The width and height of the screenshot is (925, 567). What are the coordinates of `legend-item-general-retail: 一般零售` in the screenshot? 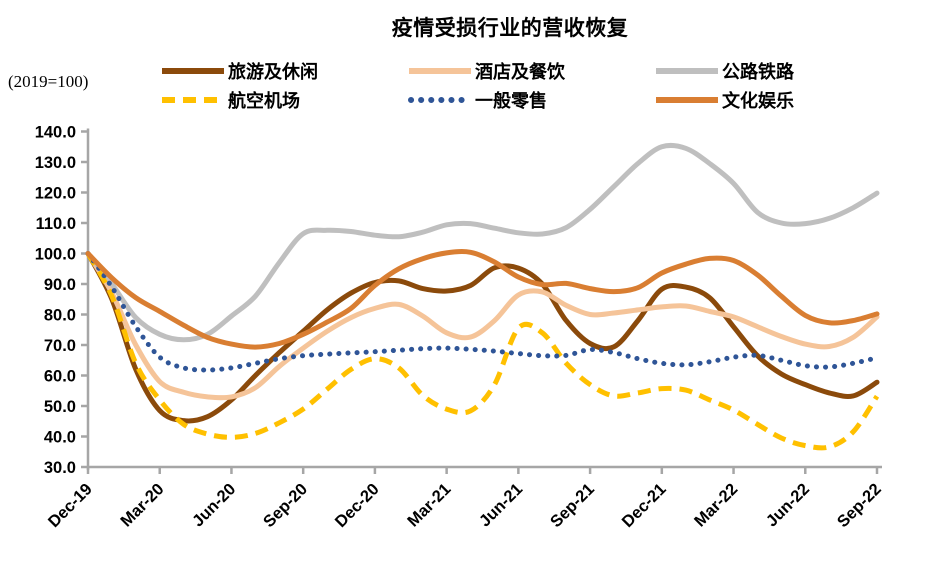 It's located at (530, 100).